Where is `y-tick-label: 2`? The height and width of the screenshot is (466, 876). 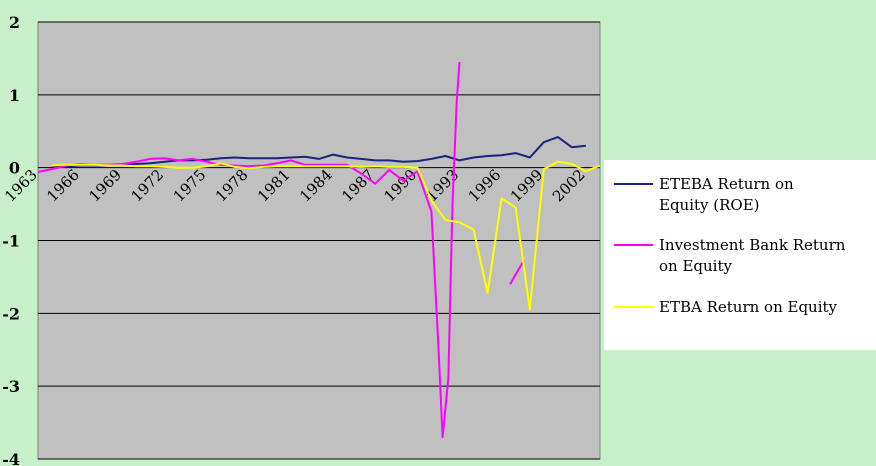
y-tick-label: 2 is located at coordinates (14, 22).